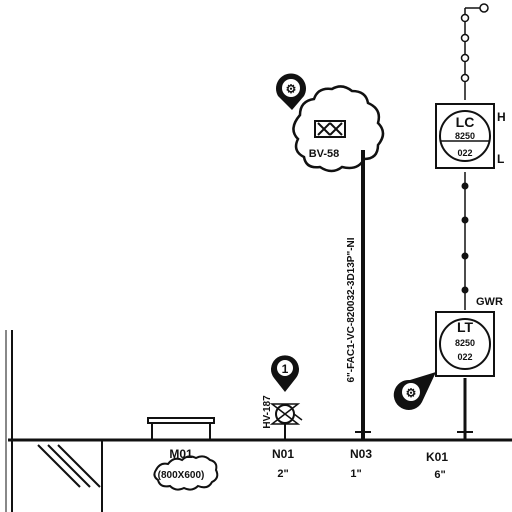 This screenshot has height=512, width=512. I want to click on pipe-line-label: 6"-FAC1-VC-820032-3D13P"-NI, so click(351, 309).